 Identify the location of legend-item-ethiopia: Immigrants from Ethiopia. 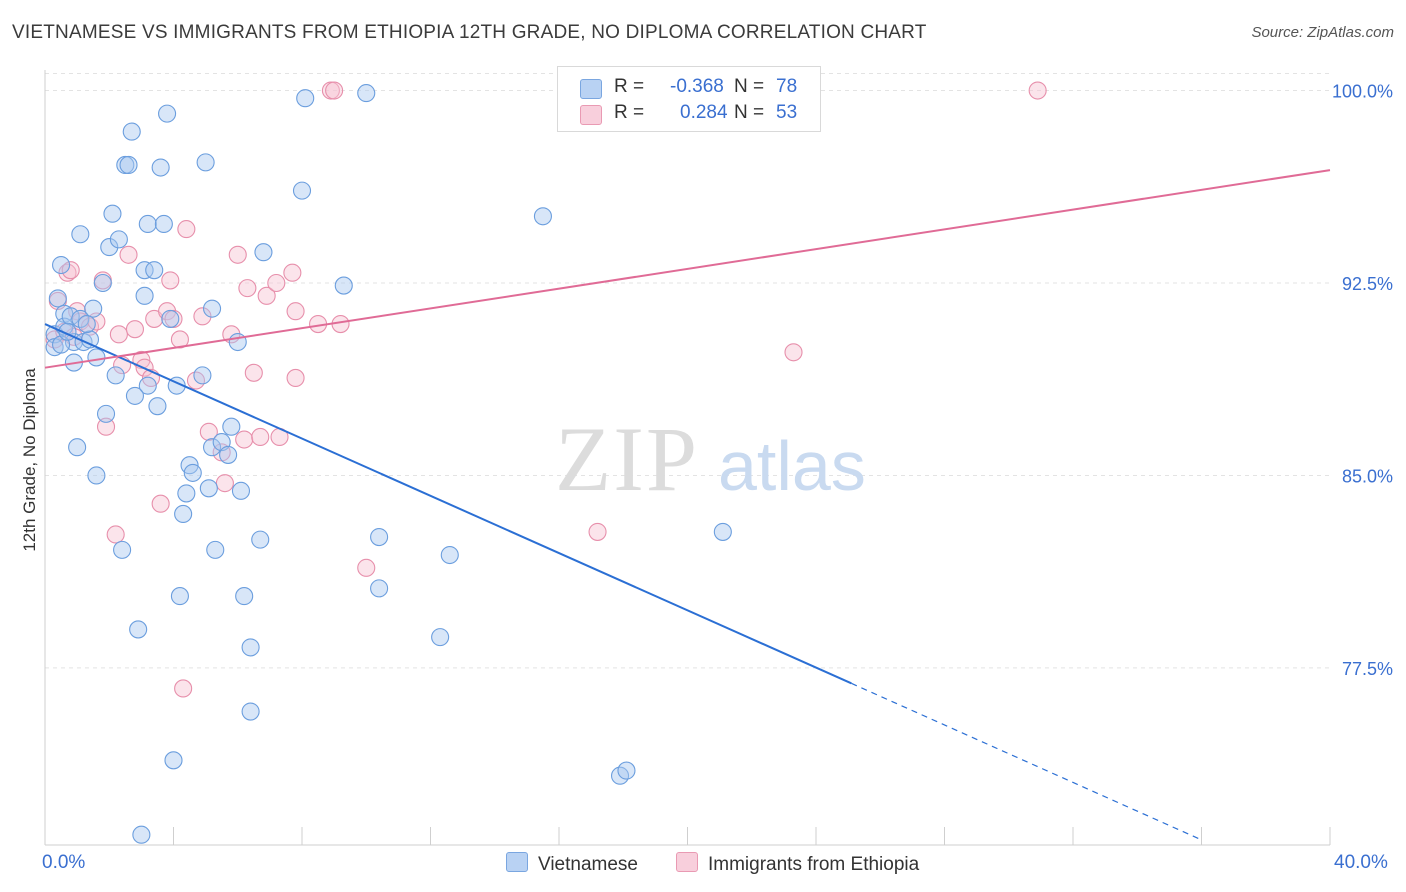
(797, 864).